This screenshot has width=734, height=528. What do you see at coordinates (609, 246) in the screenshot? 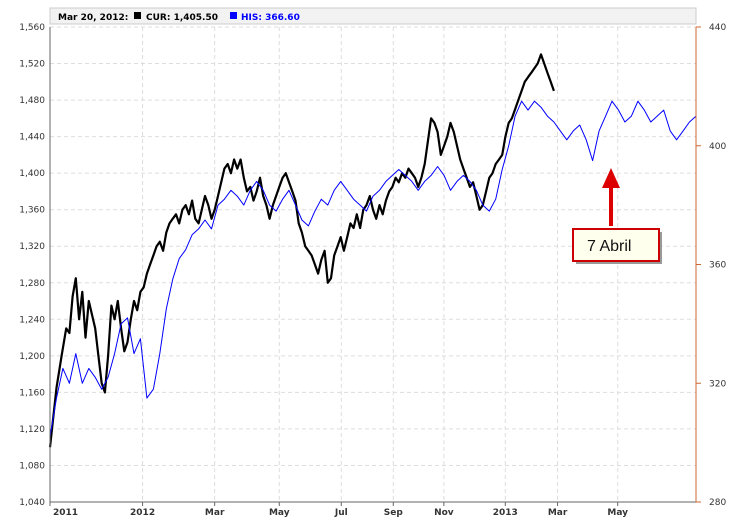
I see `annotation-label: 7 Abril` at bounding box center [609, 246].